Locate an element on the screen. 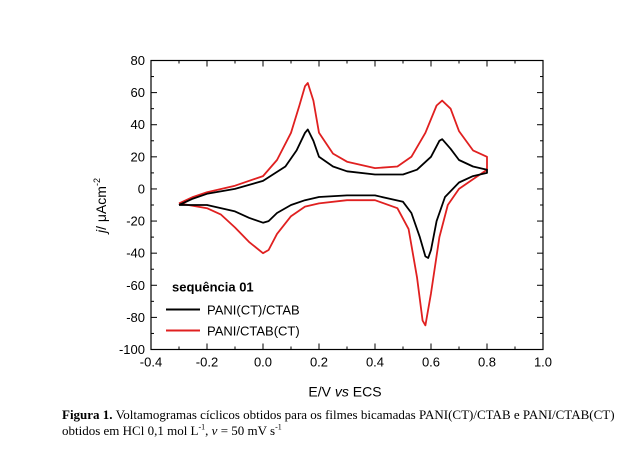 The width and height of the screenshot is (640, 467). y-tick-label: 80 is located at coordinates (138, 60).